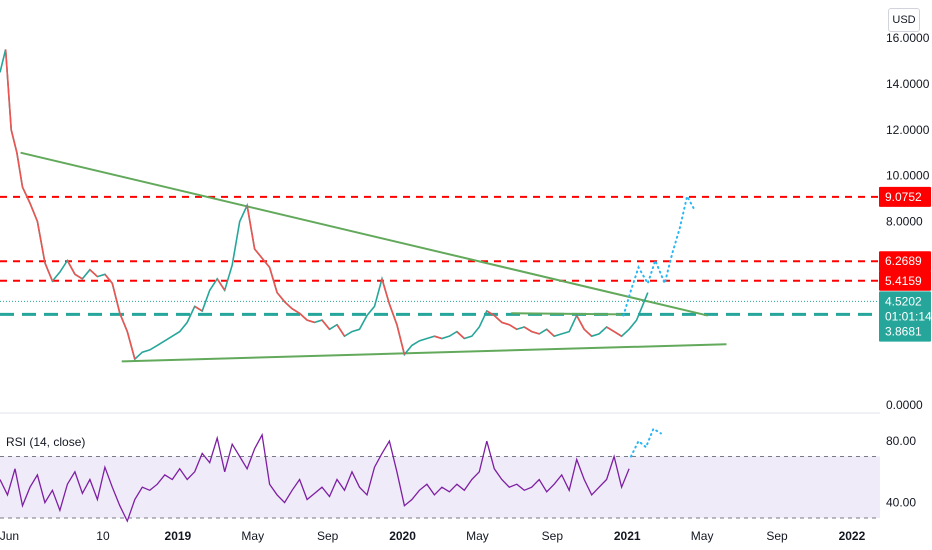 Image resolution: width=932 pixels, height=550 pixels. I want to click on price-tick-label: 16.0000, so click(908, 38).